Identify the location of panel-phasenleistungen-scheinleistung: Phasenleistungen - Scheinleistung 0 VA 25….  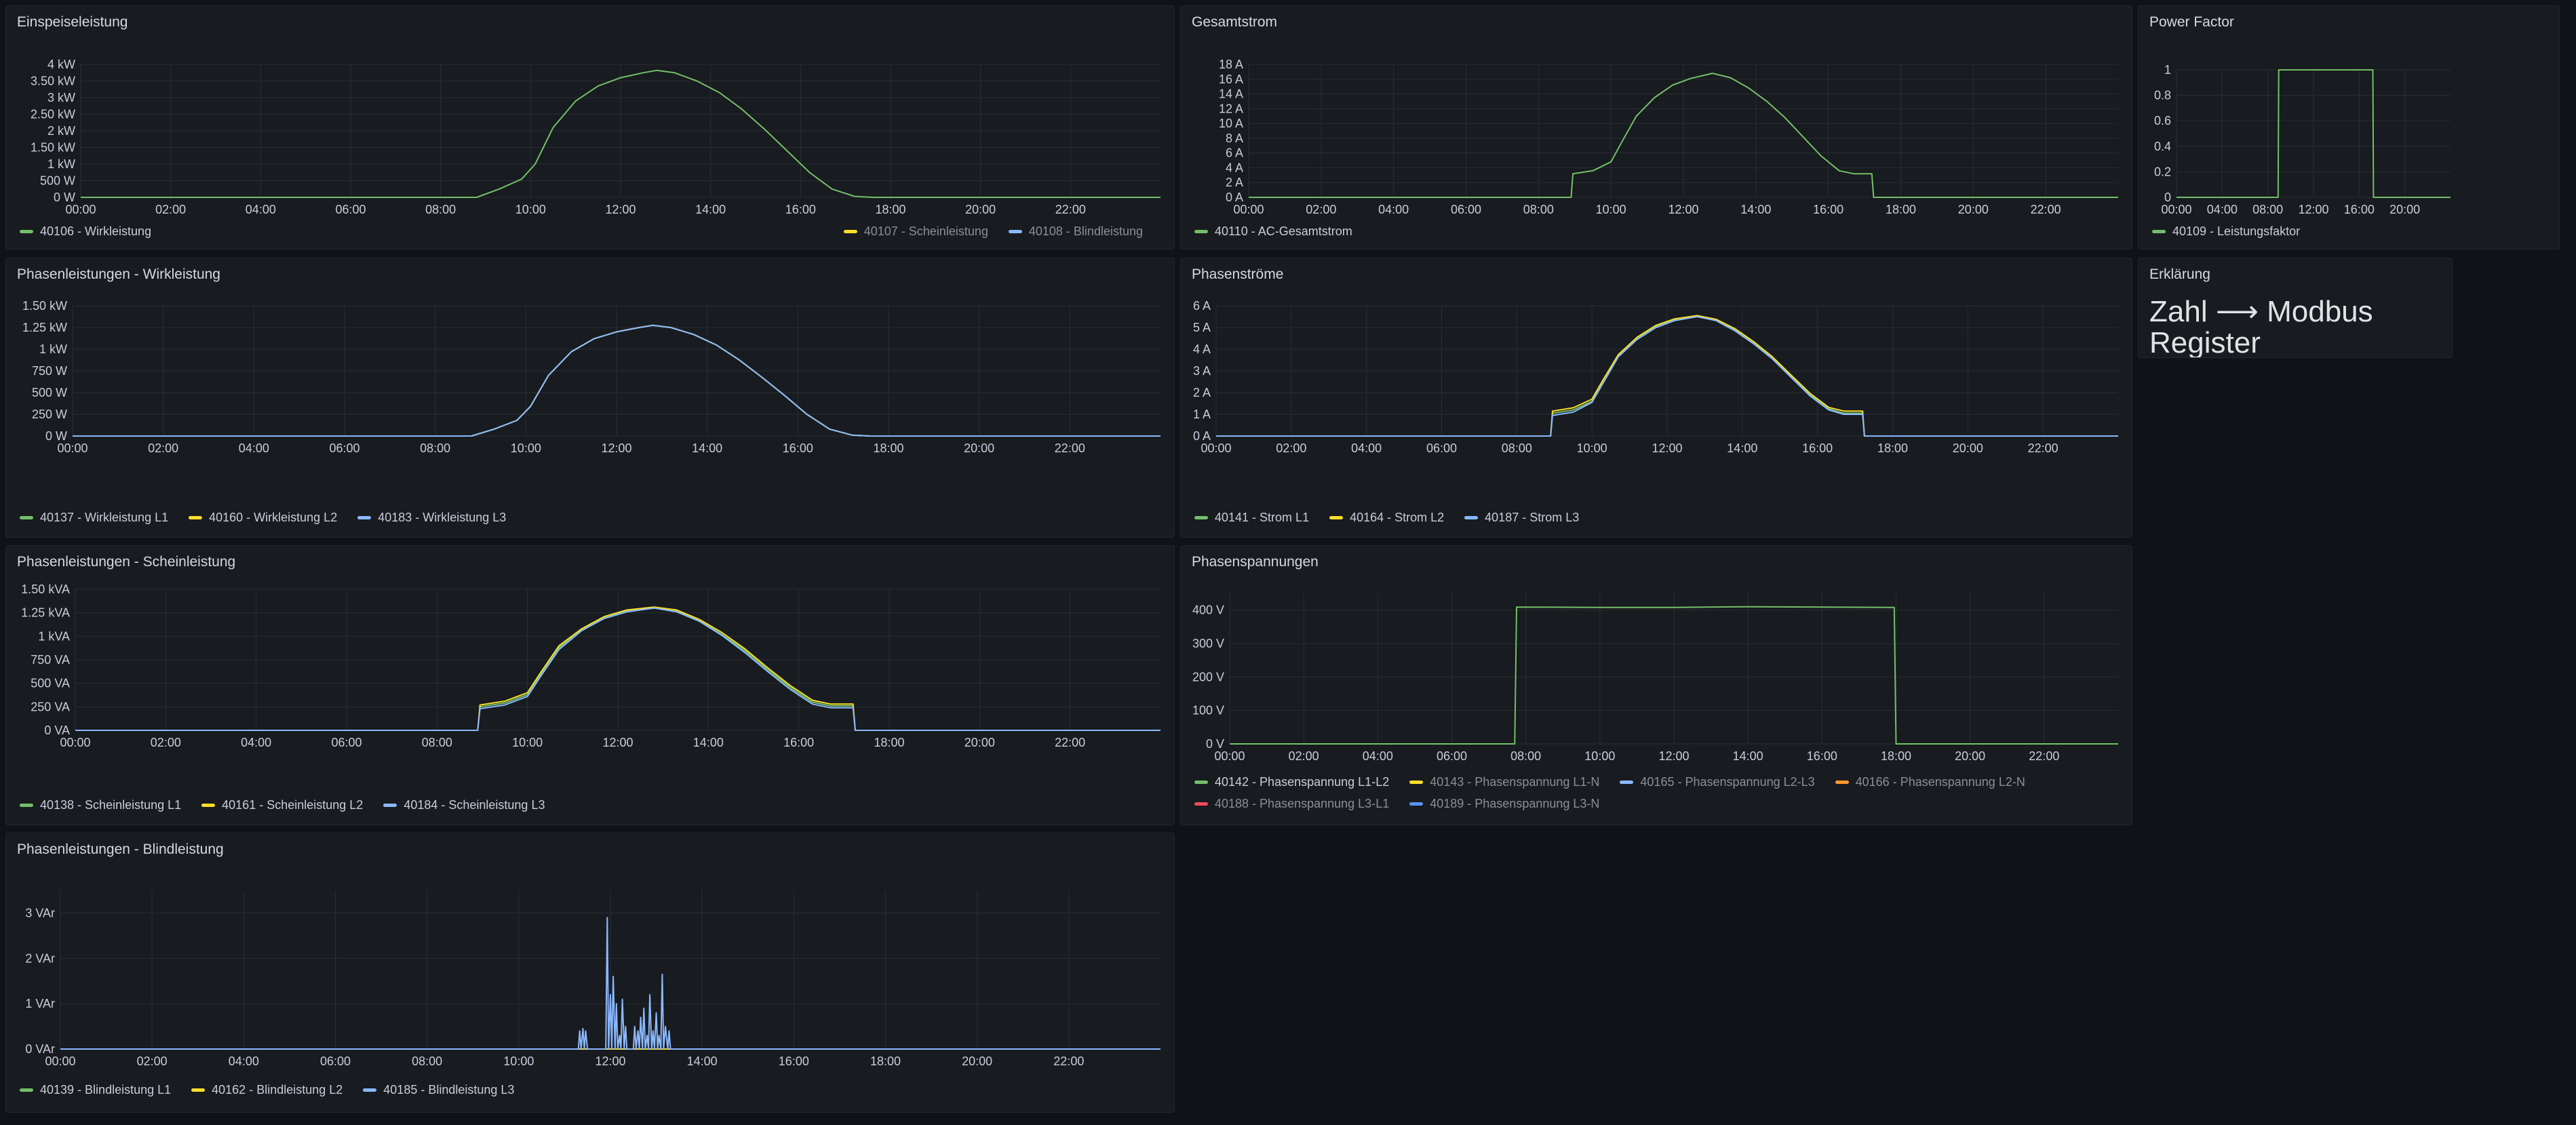
(590, 685).